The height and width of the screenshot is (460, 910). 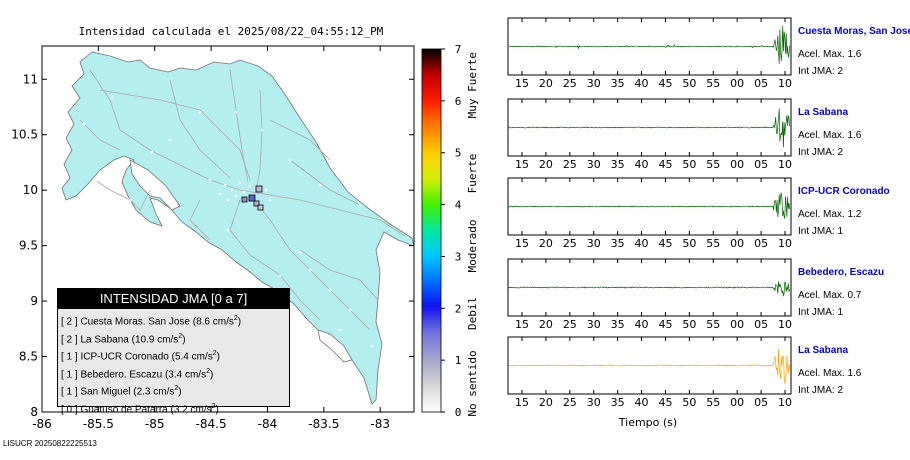 I want to click on map-x-tick-label: -85, so click(x=155, y=424).